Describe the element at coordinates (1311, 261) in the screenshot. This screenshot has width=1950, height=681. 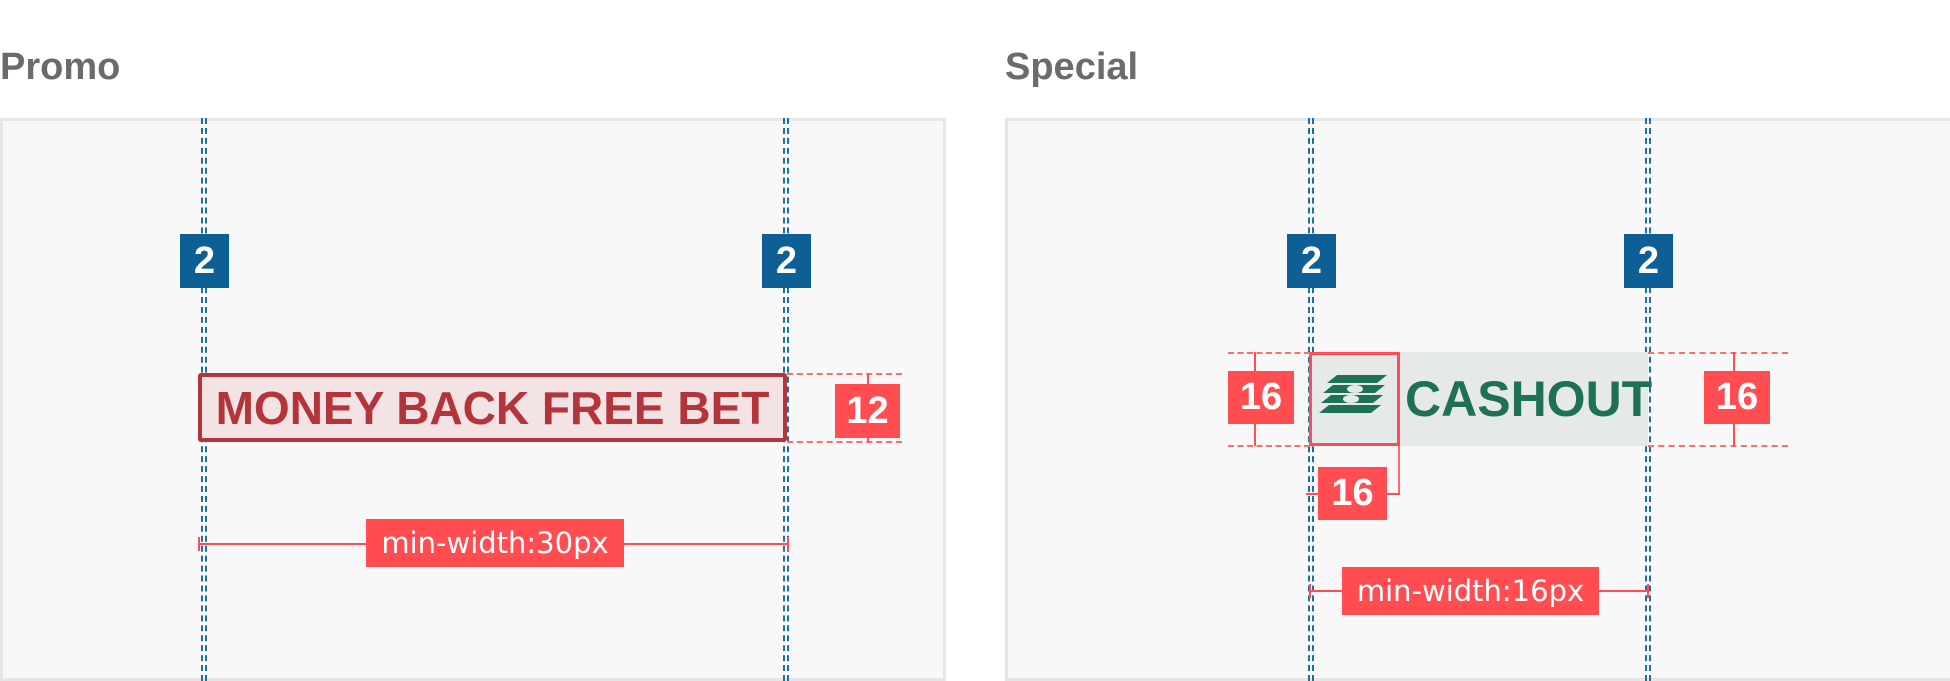
I see `special-left-spacing-badge: 2` at that location.